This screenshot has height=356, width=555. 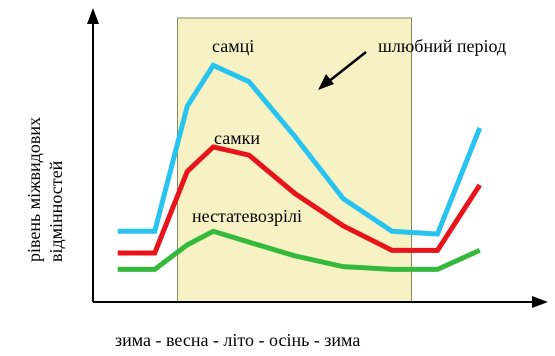 What do you see at coordinates (442, 46) in the screenshot?
I see `highlight-label: шлюбний період` at bounding box center [442, 46].